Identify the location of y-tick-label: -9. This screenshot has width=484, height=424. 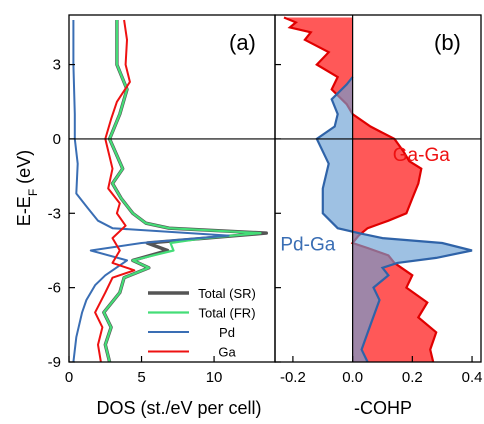
(54, 362).